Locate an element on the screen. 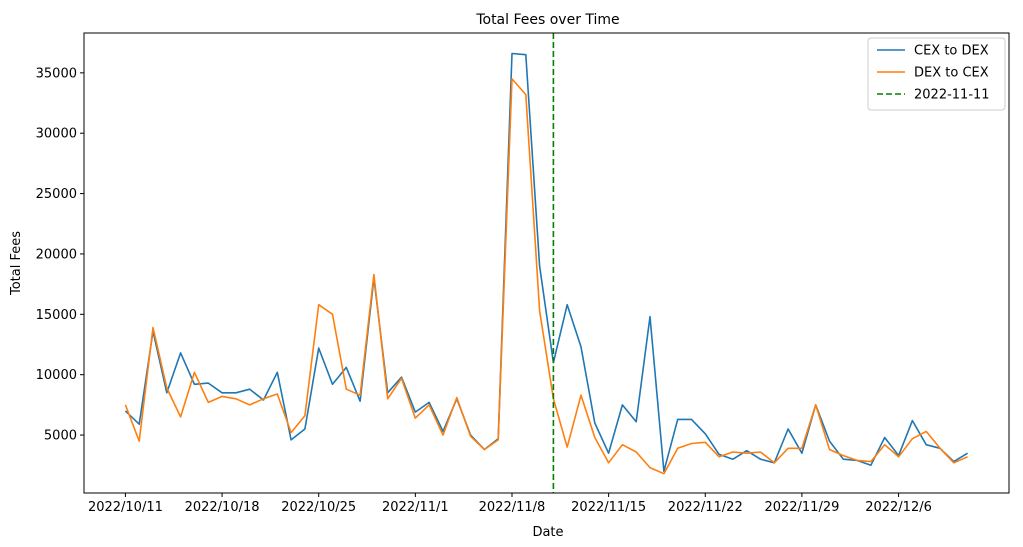 This screenshot has height=547, width=1023. y-tick-label: 20000 is located at coordinates (56, 254).